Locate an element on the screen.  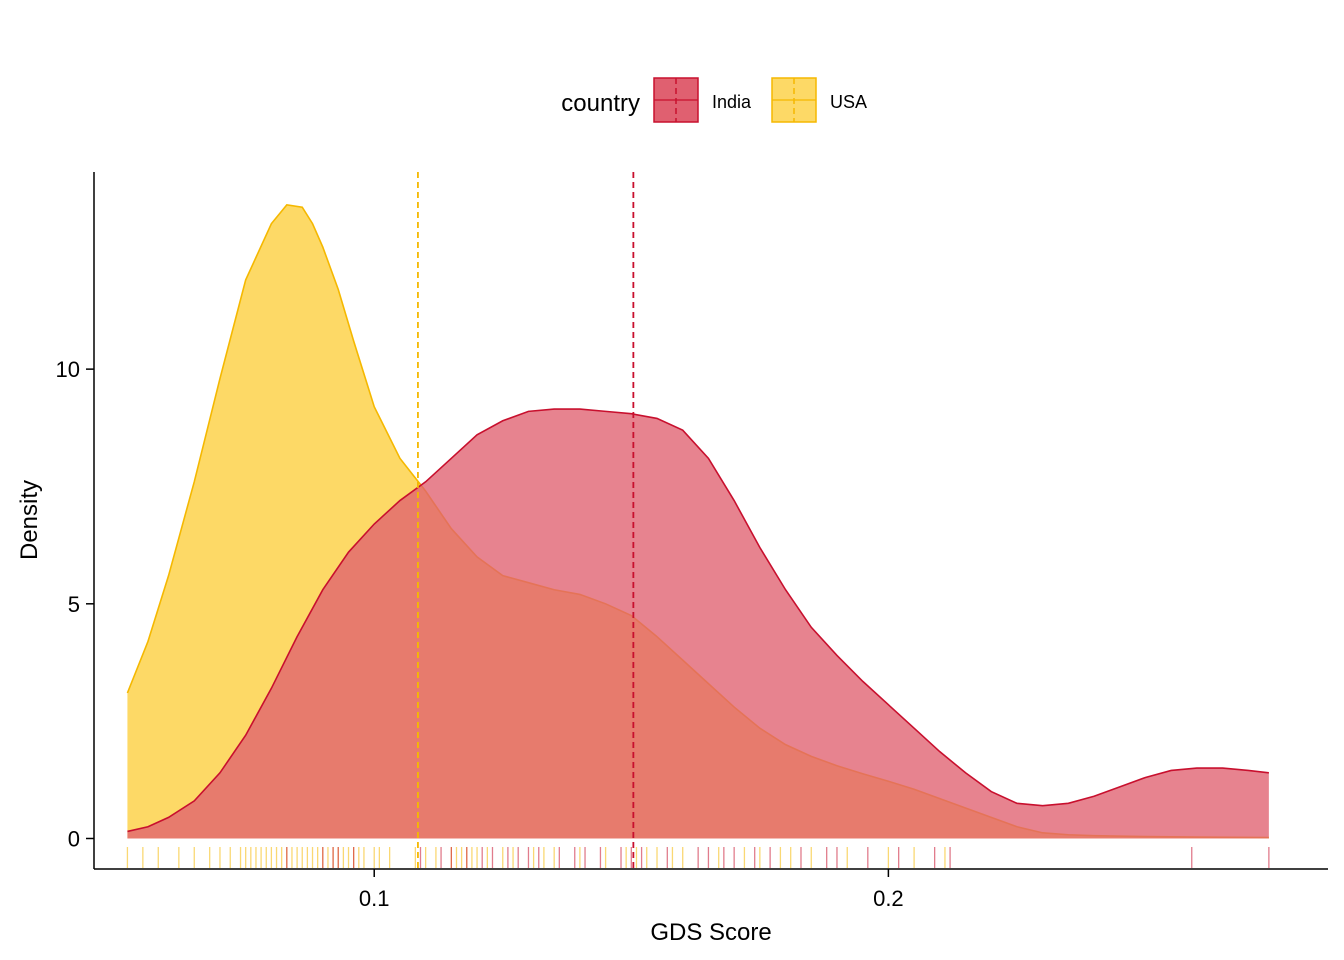
legend: country India USA is located at coordinates (714, 100).